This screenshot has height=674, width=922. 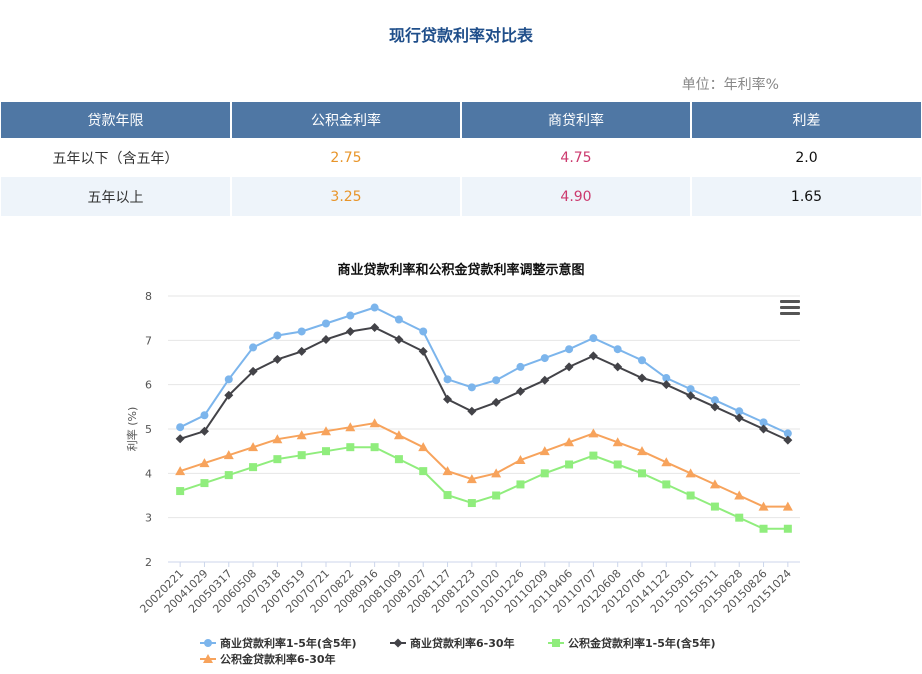 What do you see at coordinates (452, 643) in the screenshot?
I see `legend-item: 商业贷款利率6-30年` at bounding box center [452, 643].